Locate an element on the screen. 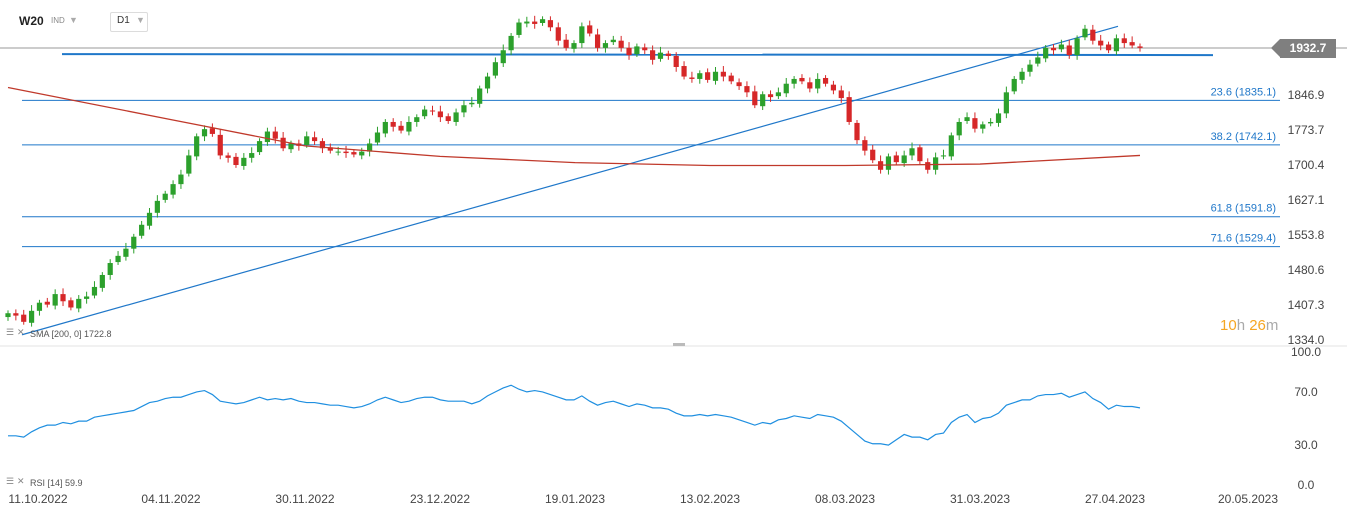  date-axis-label: 30.11.2022 is located at coordinates (304, 499).